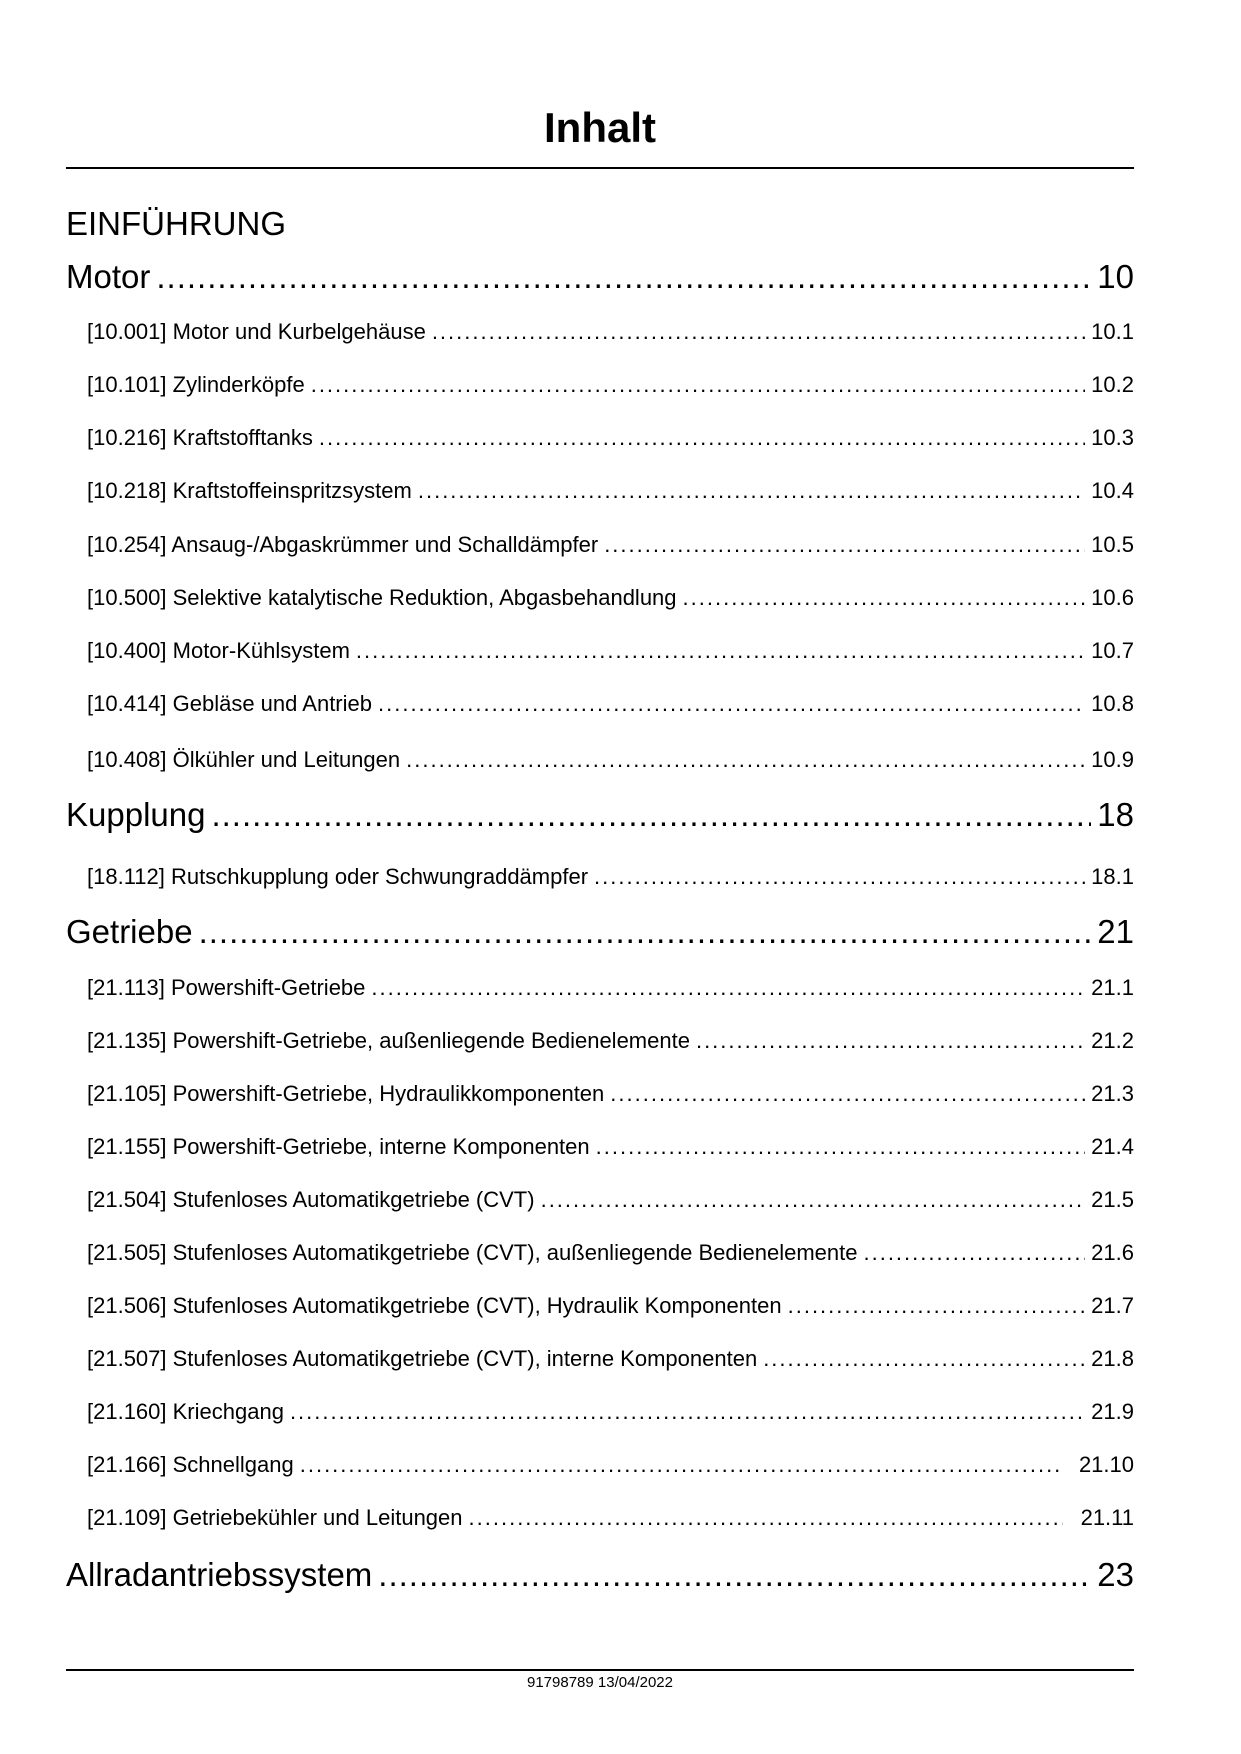  What do you see at coordinates (1112, 490) in the screenshot?
I see `toc-page-number: 10.4` at bounding box center [1112, 490].